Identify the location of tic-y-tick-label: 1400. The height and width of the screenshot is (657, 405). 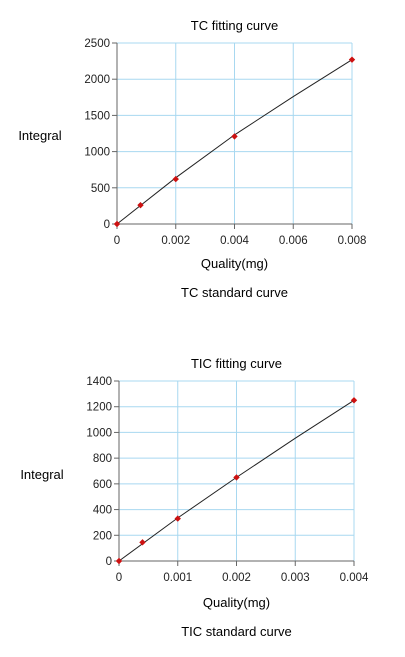
(99, 382).